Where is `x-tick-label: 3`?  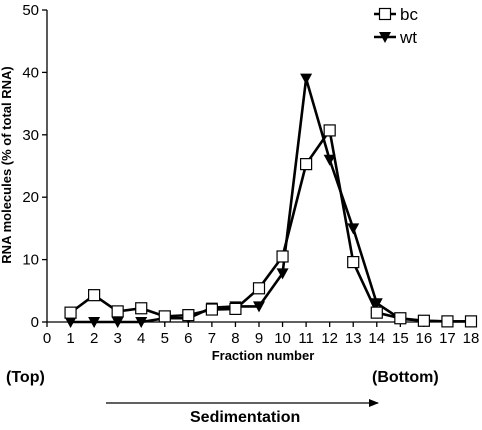
x-tick-label: 3 is located at coordinates (117, 338).